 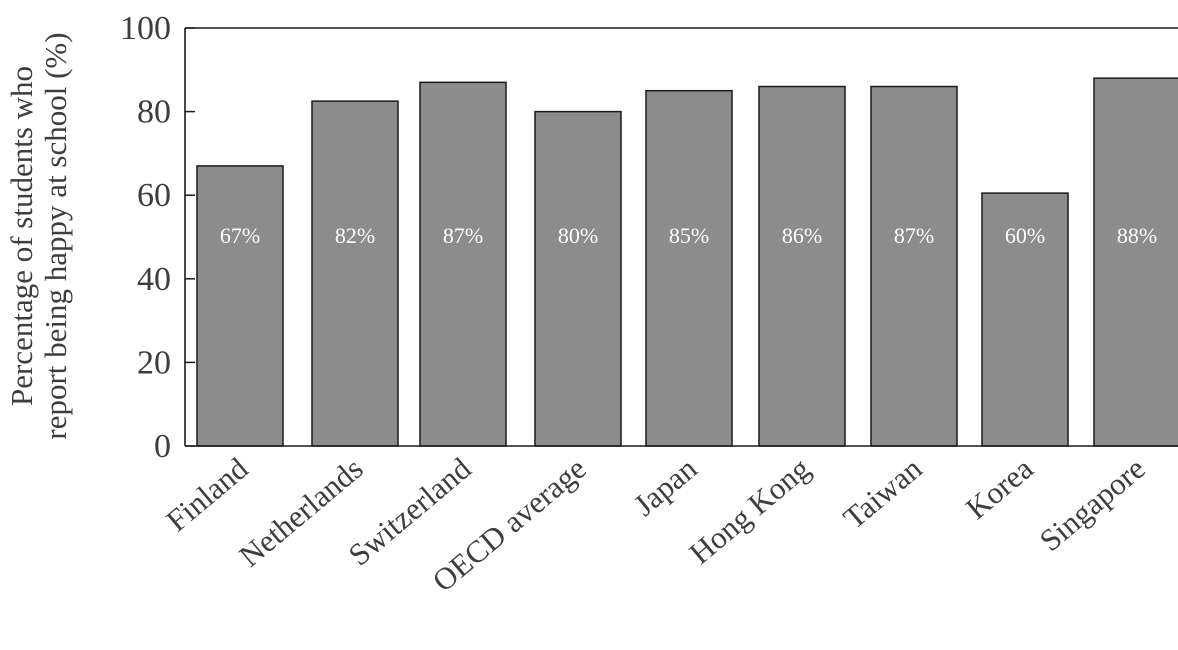 I want to click on y-tick-label: 20, so click(x=154, y=362).